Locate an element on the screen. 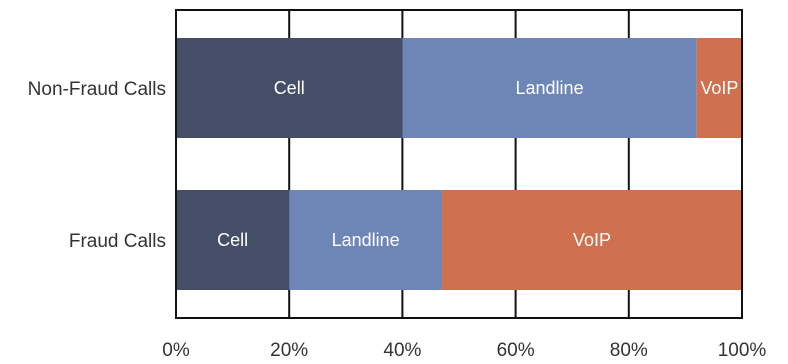 The width and height of the screenshot is (788, 364). segment-label-non-fraud-calls-cell: Cell is located at coordinates (289, 88).